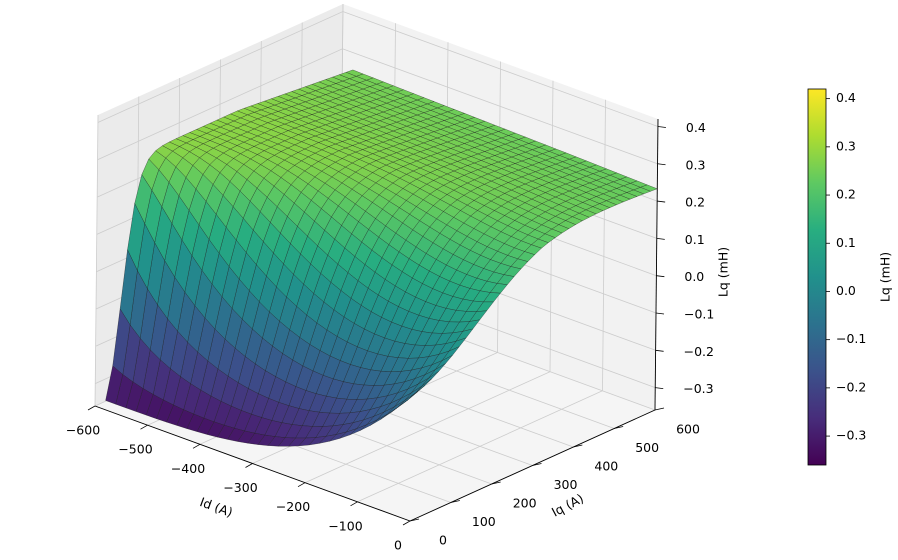 The height and width of the screenshot is (560, 898). I want to click on z-tick-label: −0.2, so click(699, 351).